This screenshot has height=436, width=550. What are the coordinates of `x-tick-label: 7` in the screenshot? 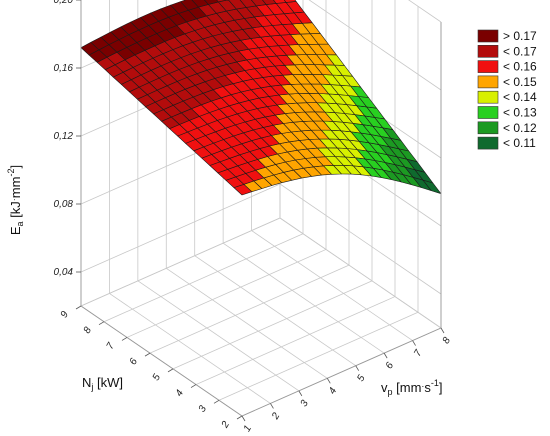 It's located at (418, 353).